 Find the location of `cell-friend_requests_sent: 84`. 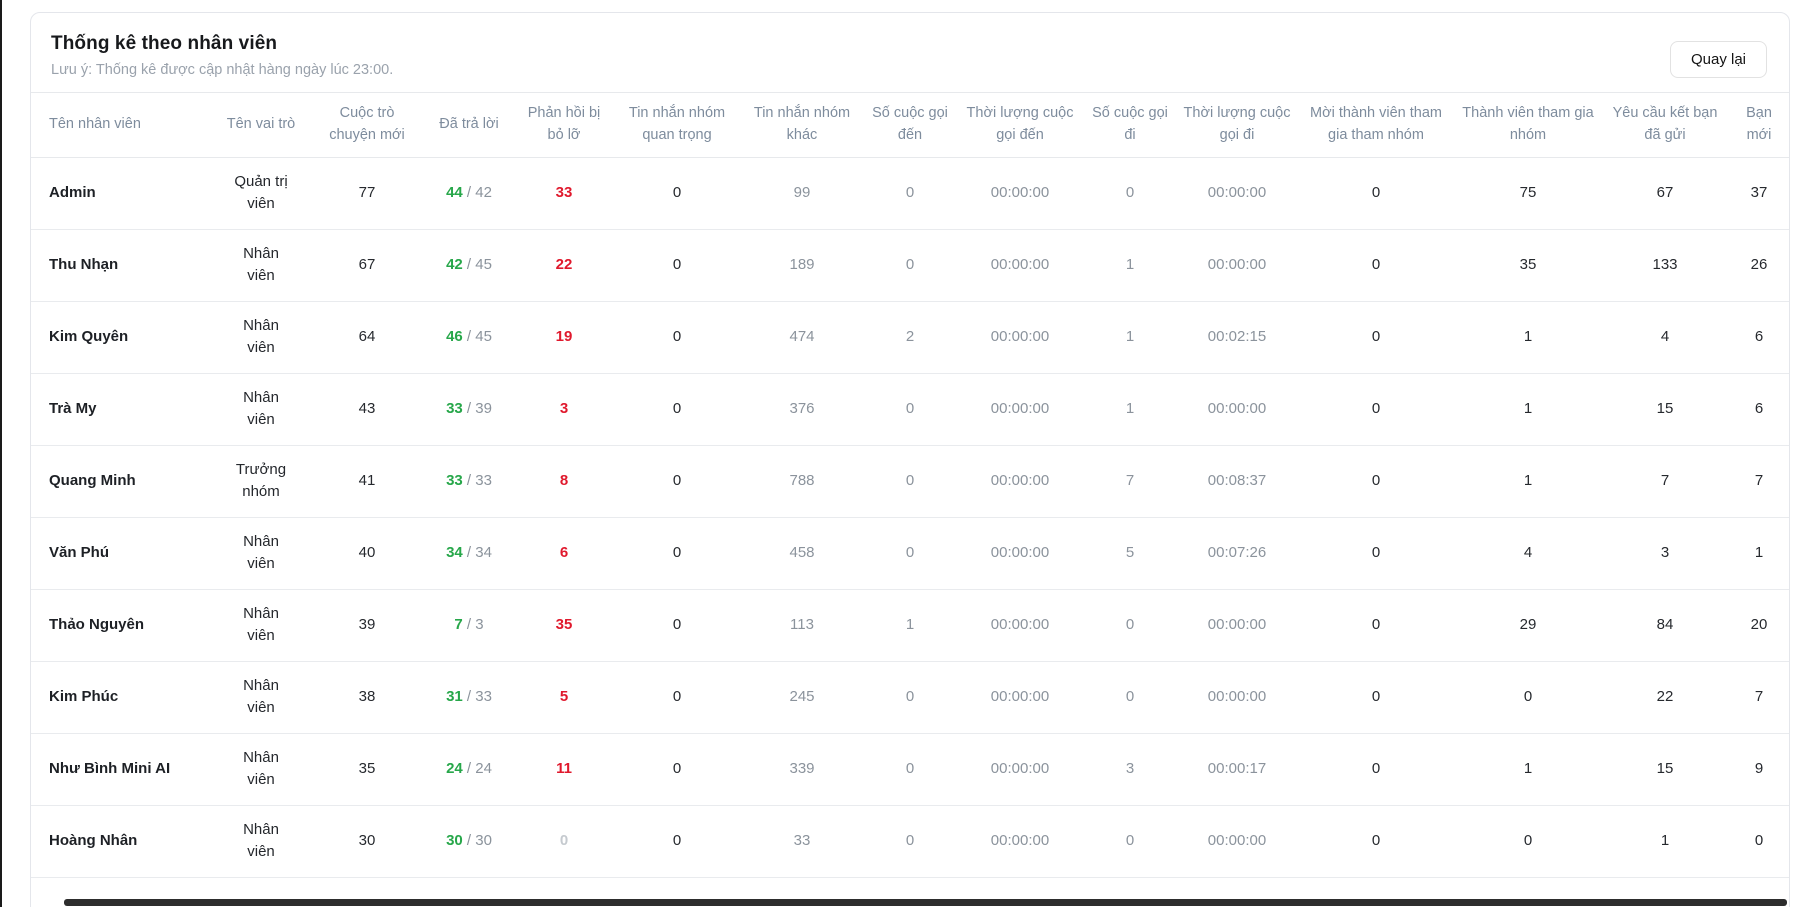

cell-friend_requests_sent: 84 is located at coordinates (1665, 625).